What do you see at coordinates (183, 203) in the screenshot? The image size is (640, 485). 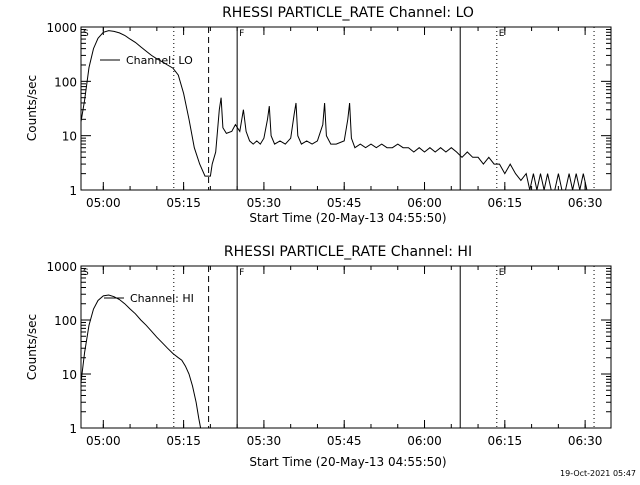 I see `lo-x-tick-label: 05:15` at bounding box center [183, 203].